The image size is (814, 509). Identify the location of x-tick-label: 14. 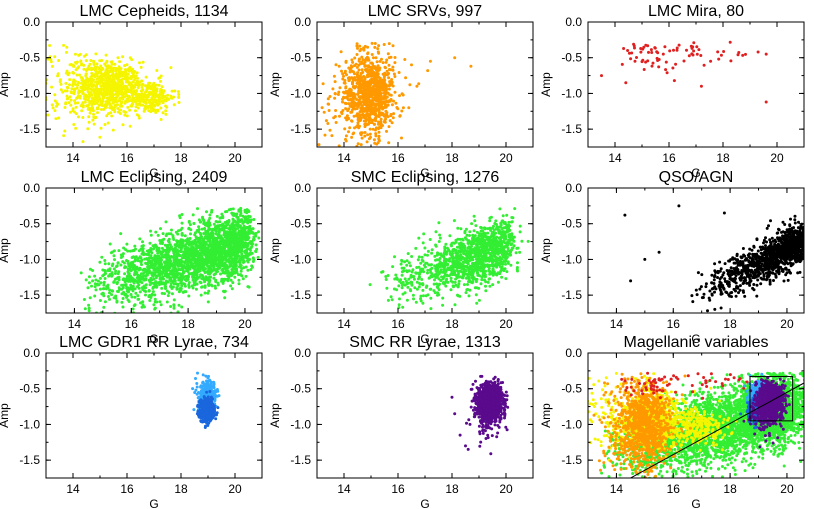
(73, 158).